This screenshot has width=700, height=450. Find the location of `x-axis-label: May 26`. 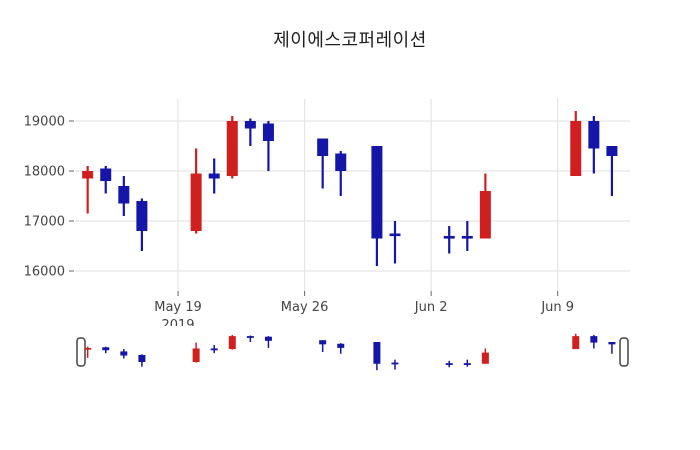

x-axis-label: May 26 is located at coordinates (305, 307).